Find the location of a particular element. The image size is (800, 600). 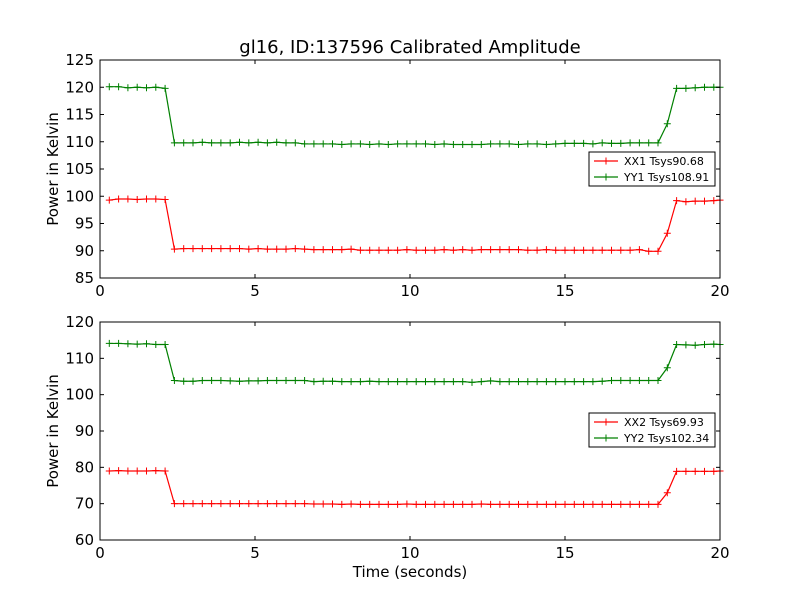

y-tick-label: 90 is located at coordinates (84, 251).